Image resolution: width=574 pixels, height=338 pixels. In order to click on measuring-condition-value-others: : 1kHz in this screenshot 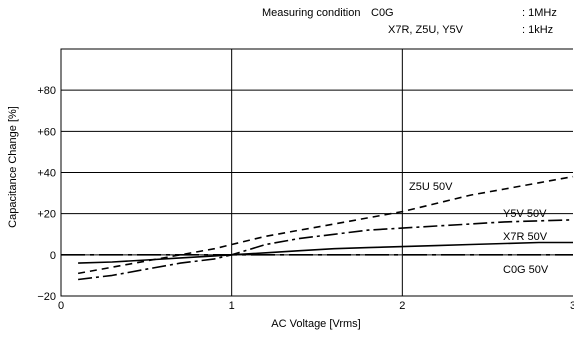, I will do `click(537, 30)`.